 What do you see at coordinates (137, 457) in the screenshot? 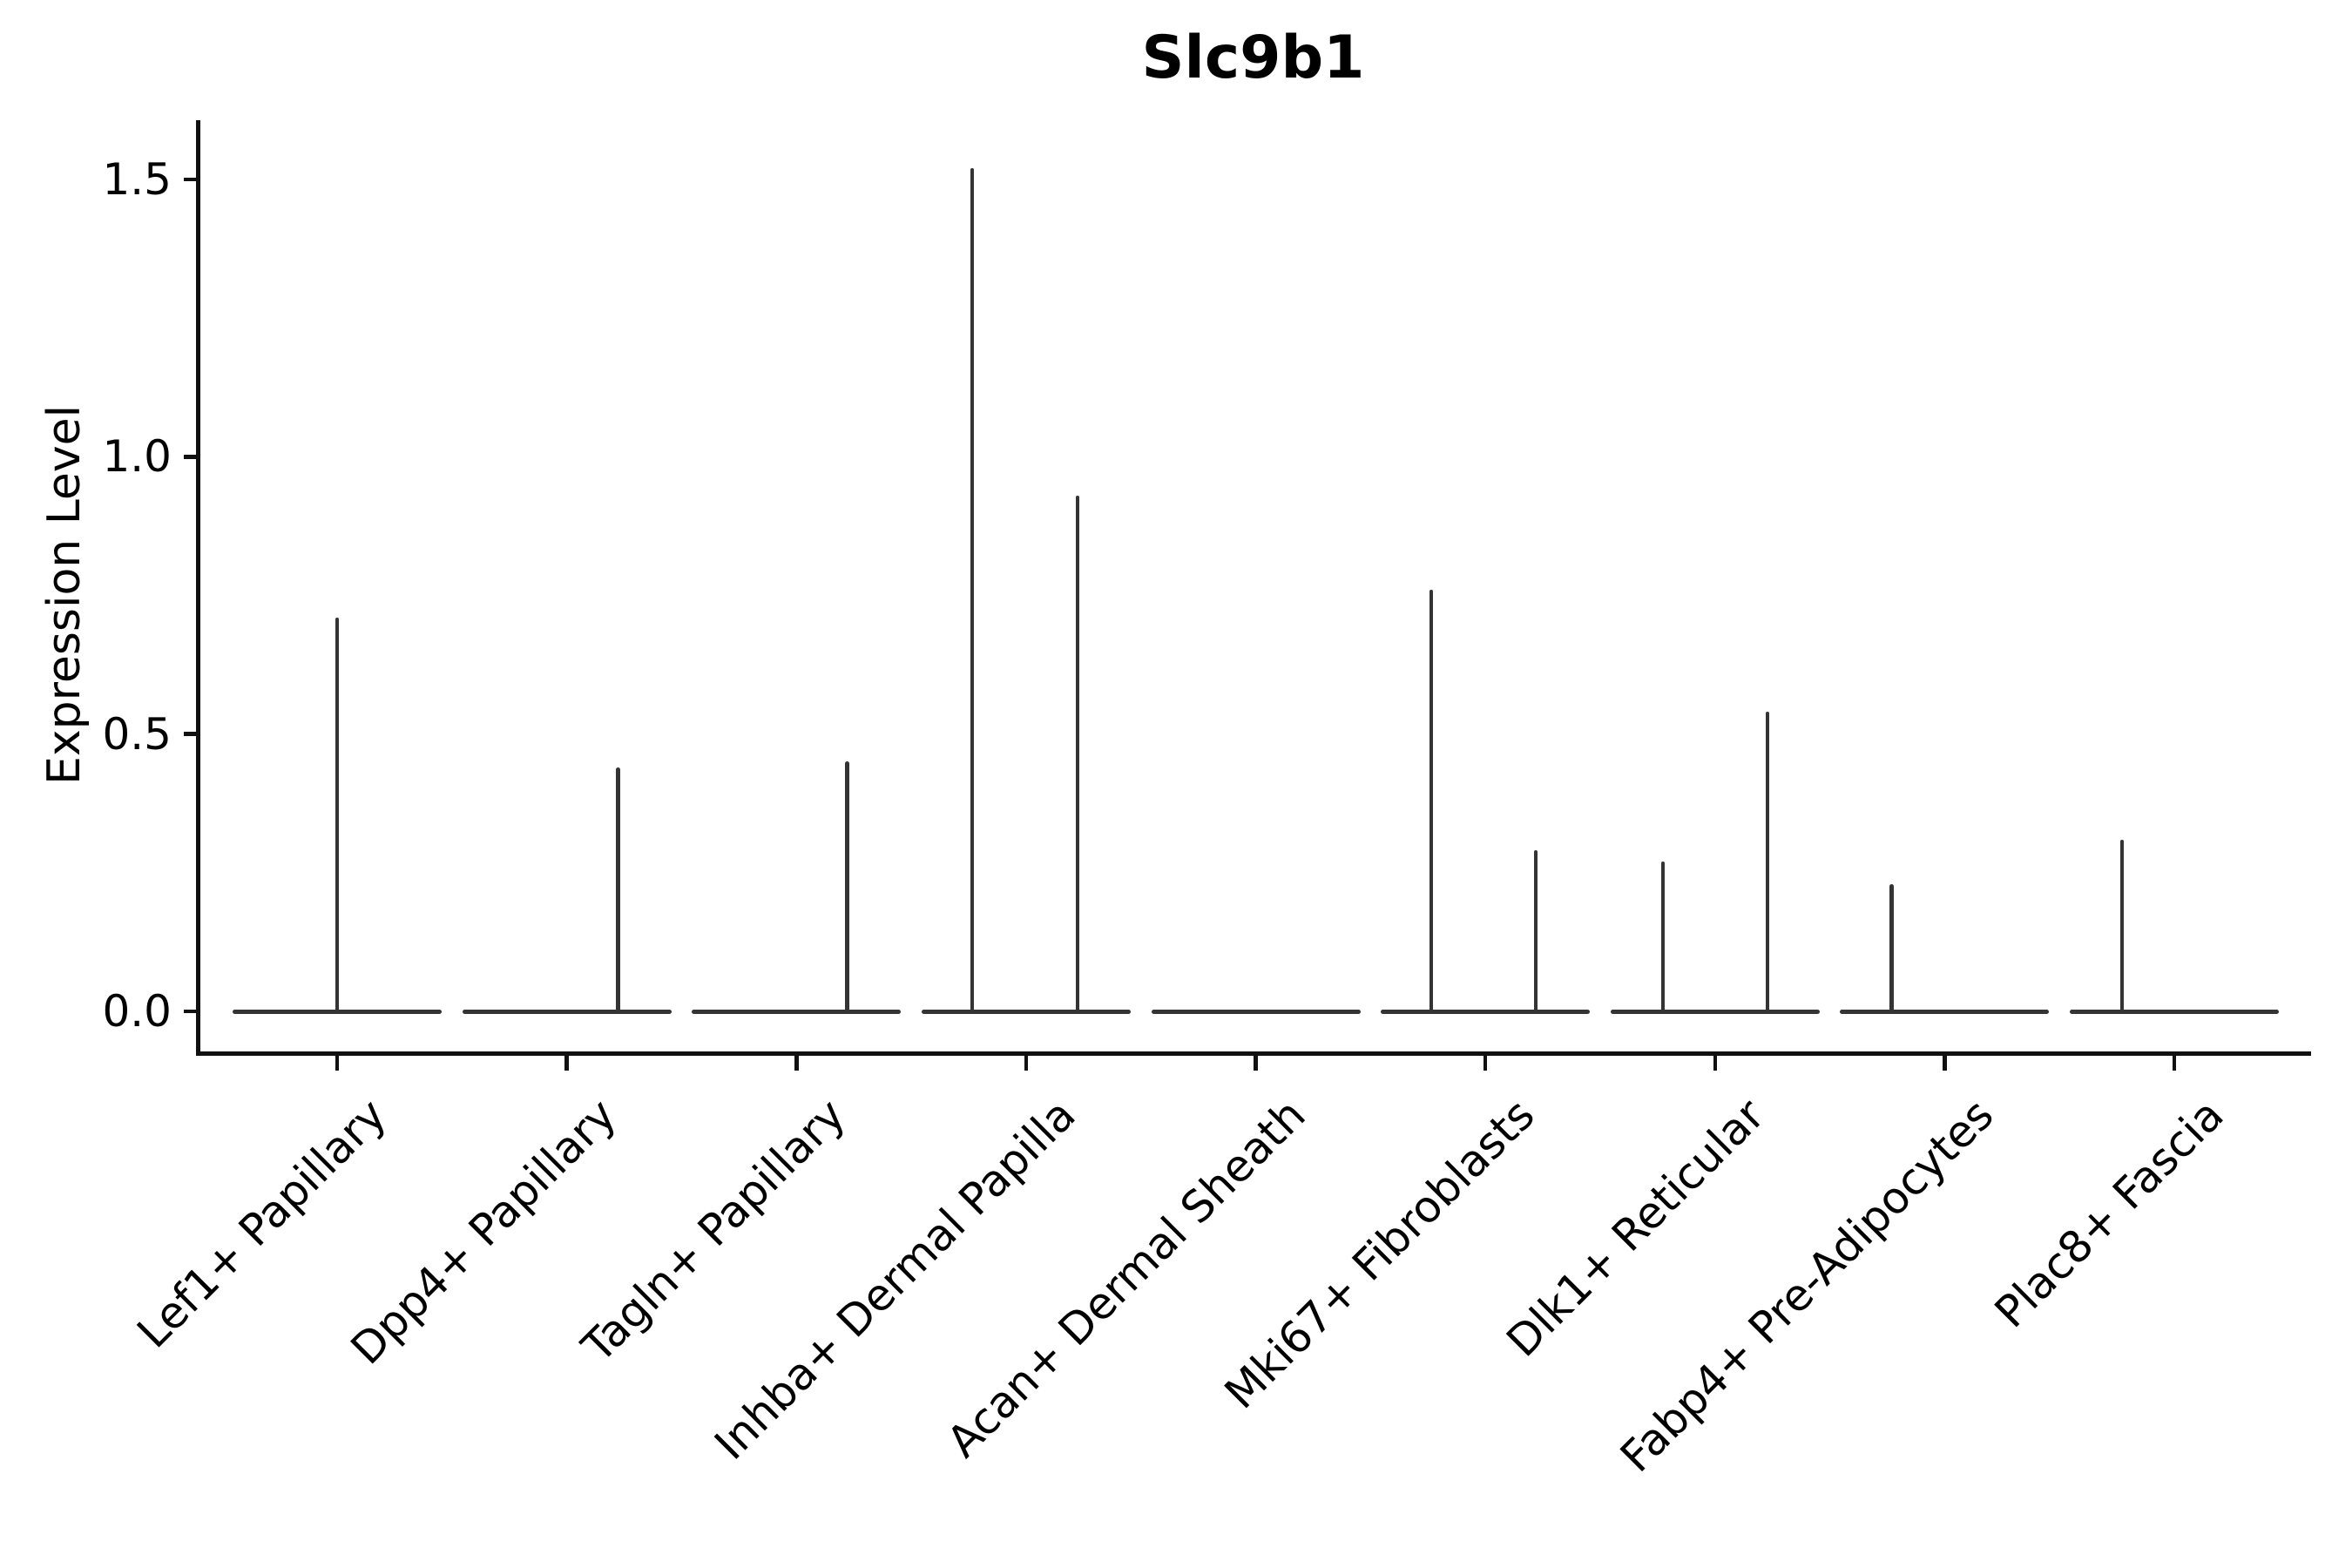
I see `y-tick-label: 1.0` at bounding box center [137, 457].